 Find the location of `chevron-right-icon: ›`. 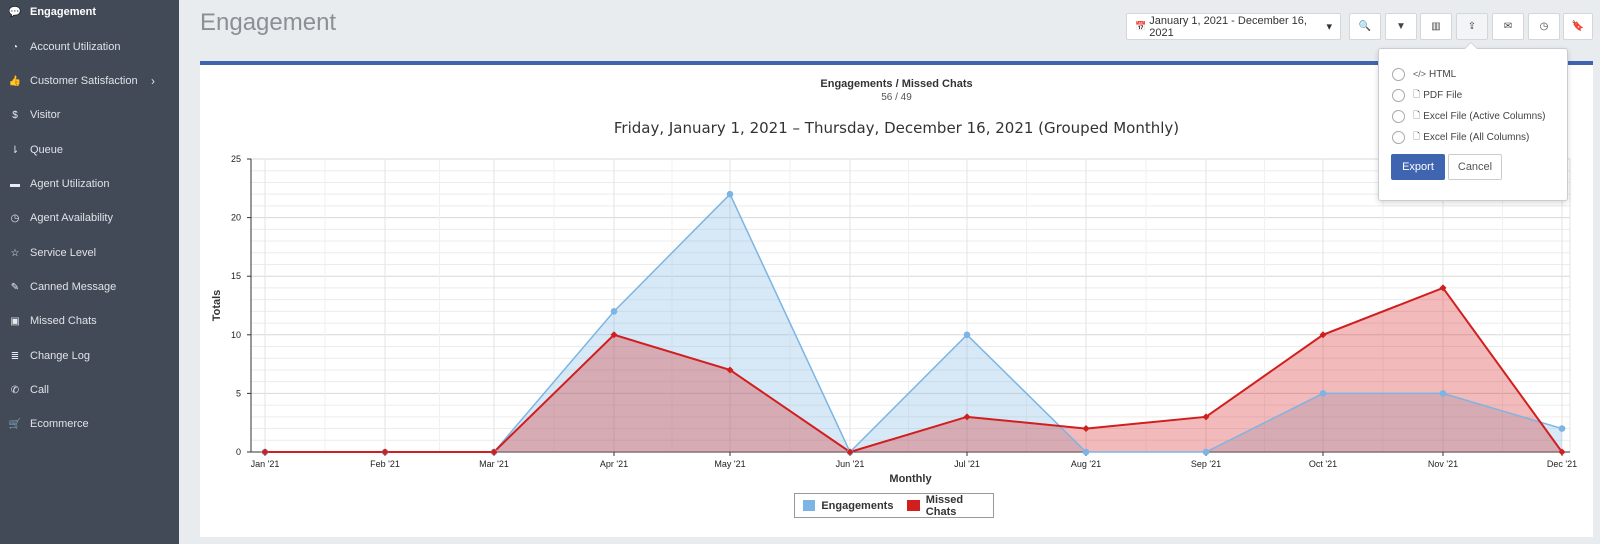

chevron-right-icon: › is located at coordinates (153, 81).